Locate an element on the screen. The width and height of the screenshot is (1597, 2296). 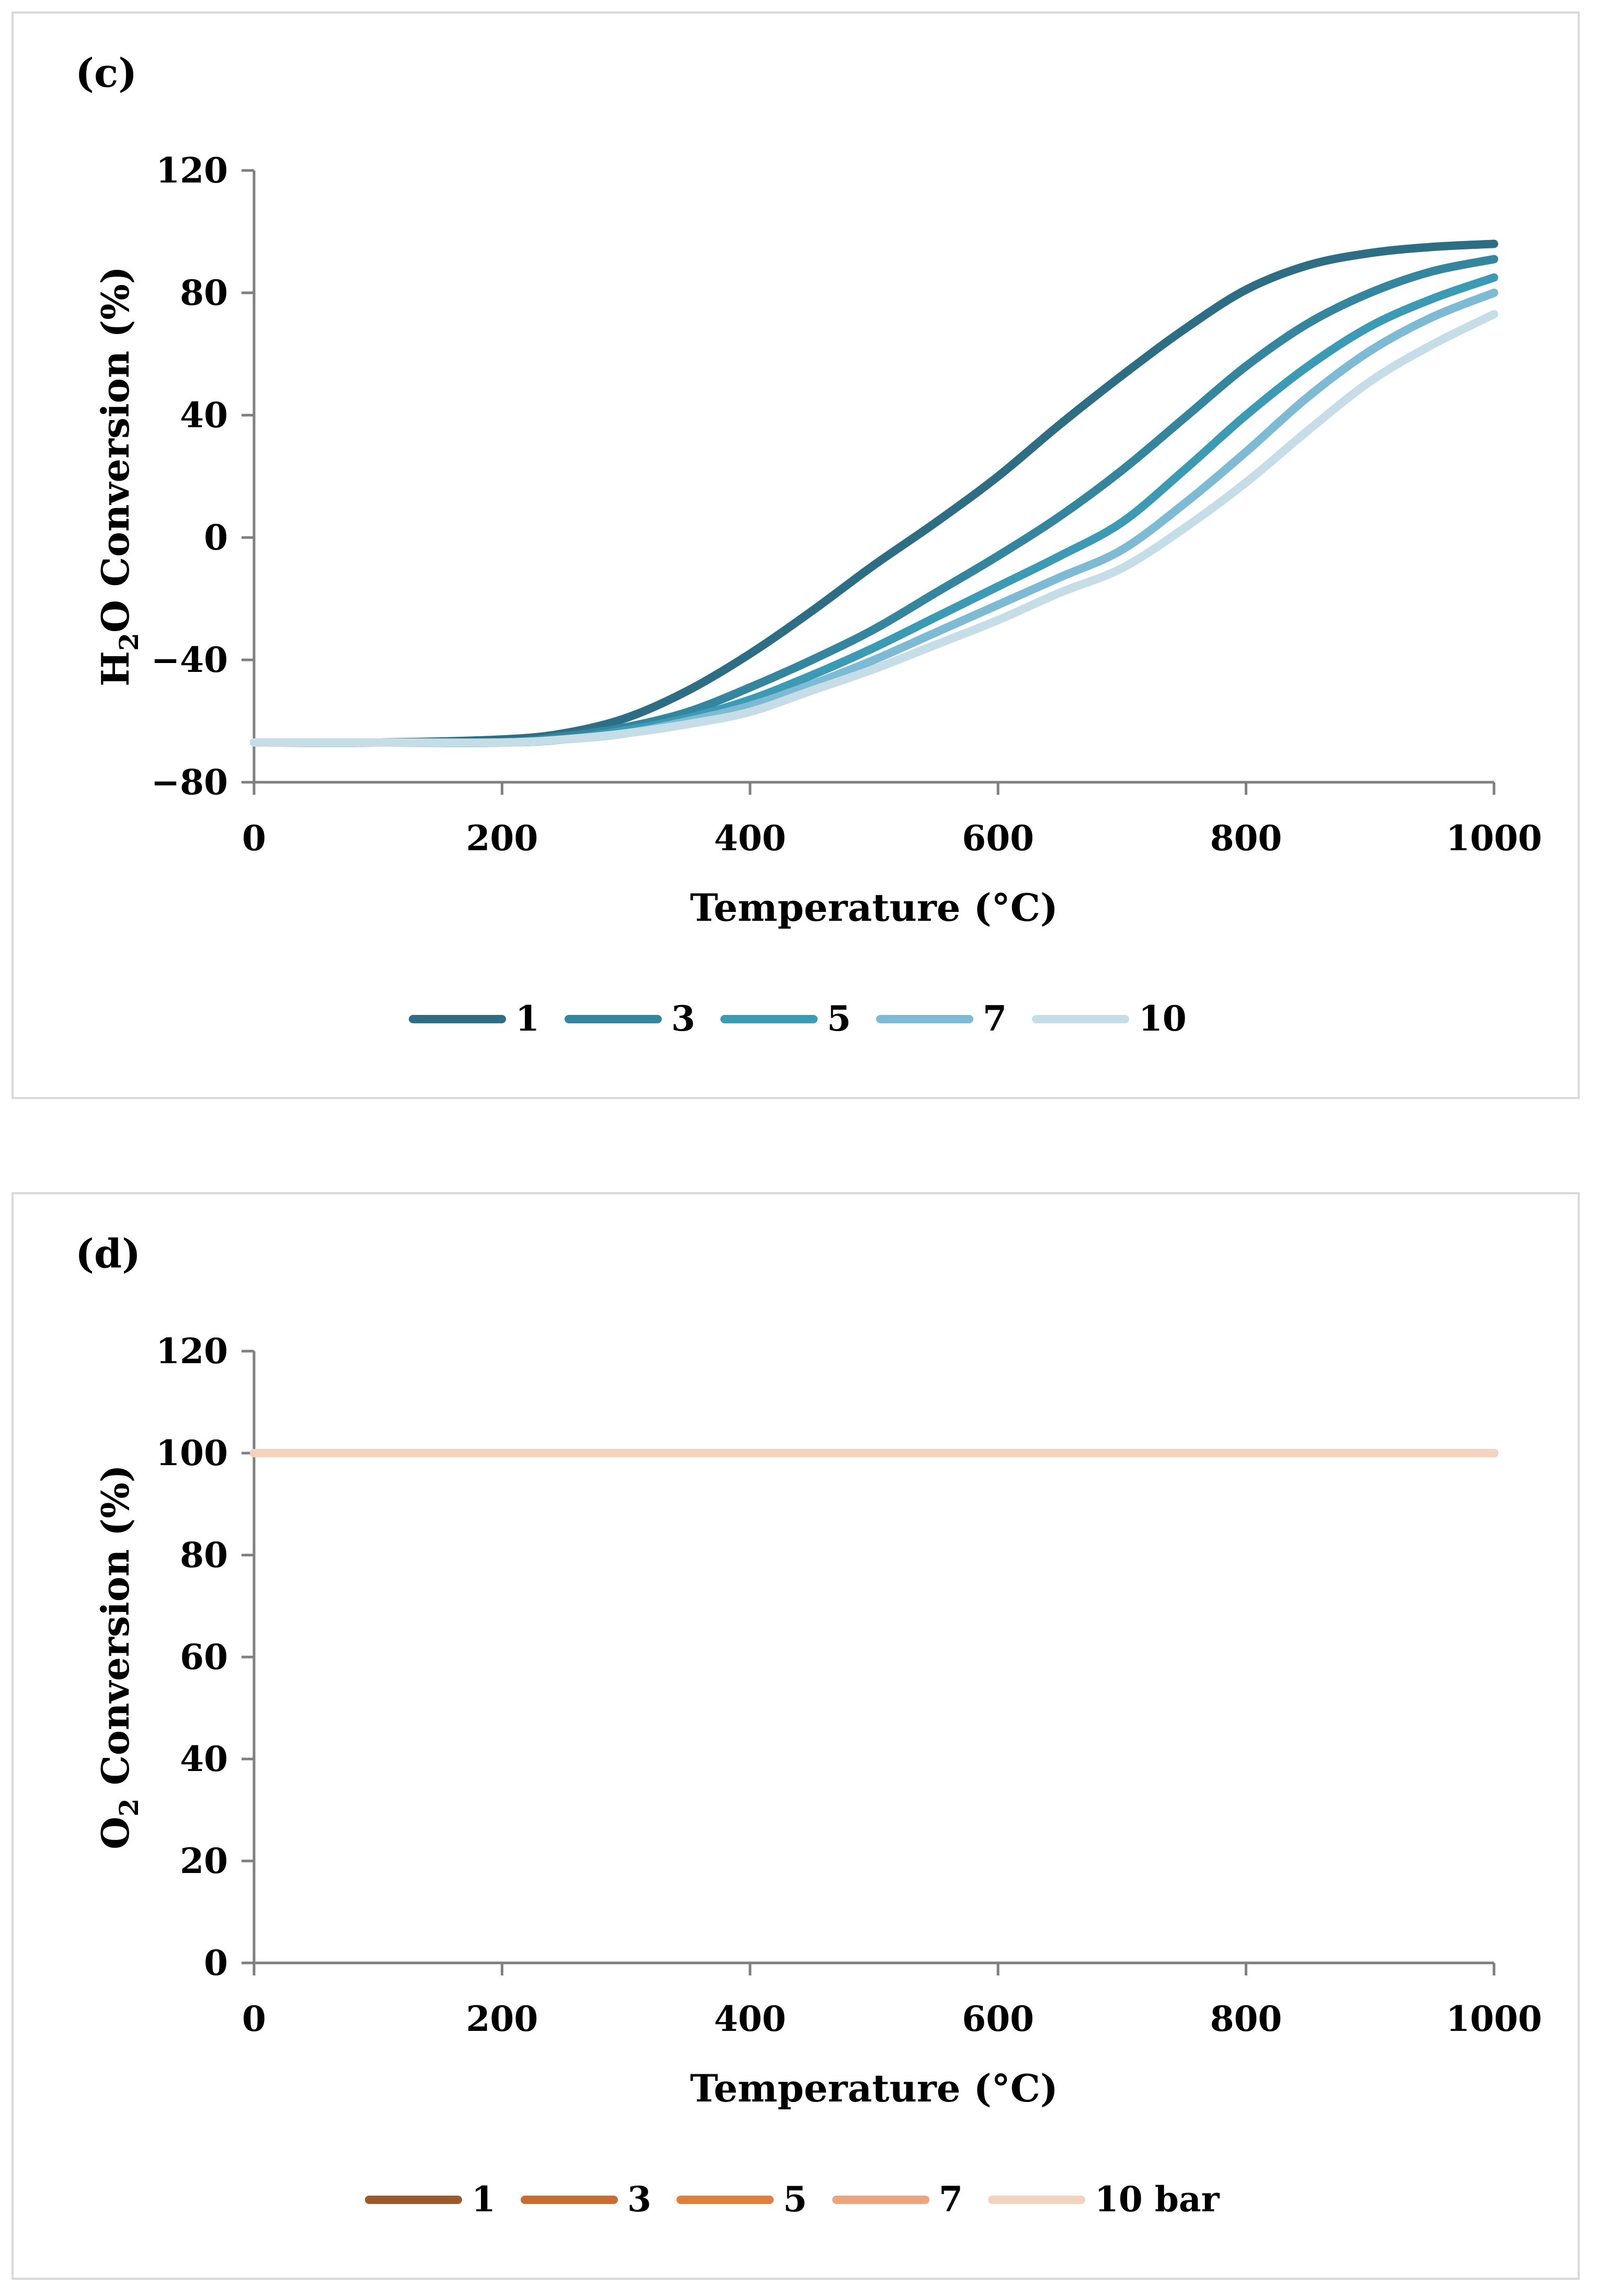
panel-label: (d) is located at coordinates (108, 1254).